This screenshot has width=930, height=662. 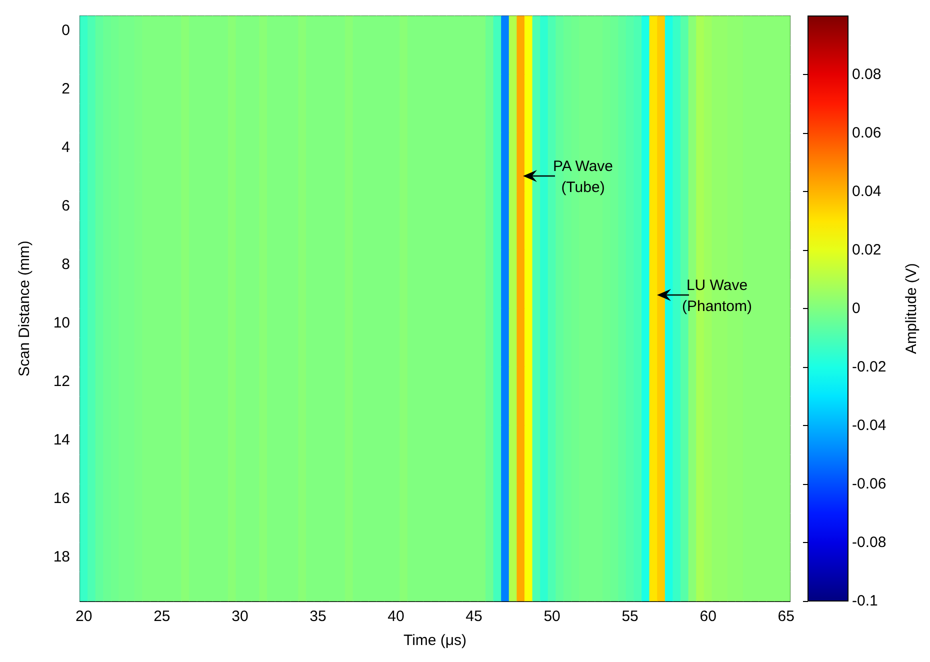 What do you see at coordinates (717, 296) in the screenshot?
I see `annotation: LU Wave (Phantom)` at bounding box center [717, 296].